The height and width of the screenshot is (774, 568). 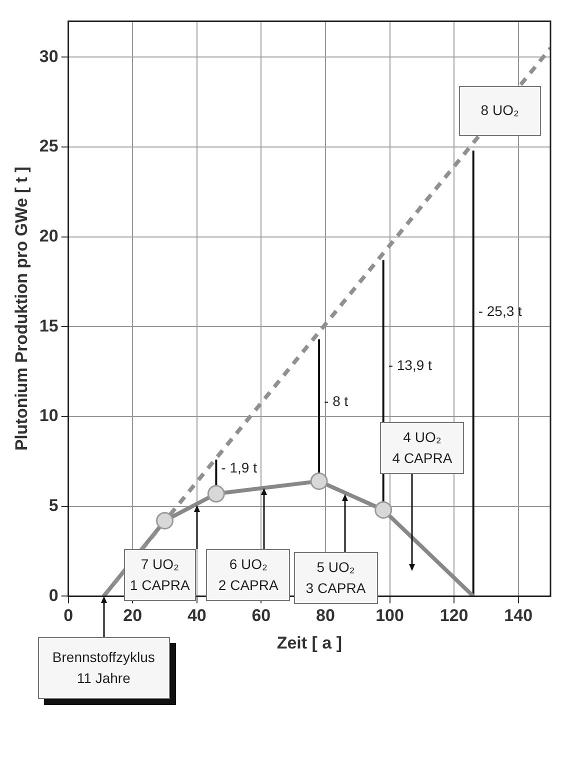 What do you see at coordinates (261, 616) in the screenshot?
I see `x-tick-label: 60` at bounding box center [261, 616].